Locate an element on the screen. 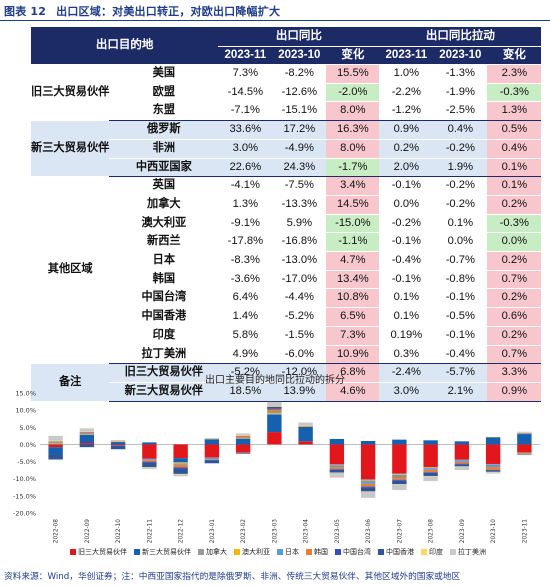 Image resolution: width=550 pixels, height=587 pixels. table-cell: -1.7% is located at coordinates (353, 168).